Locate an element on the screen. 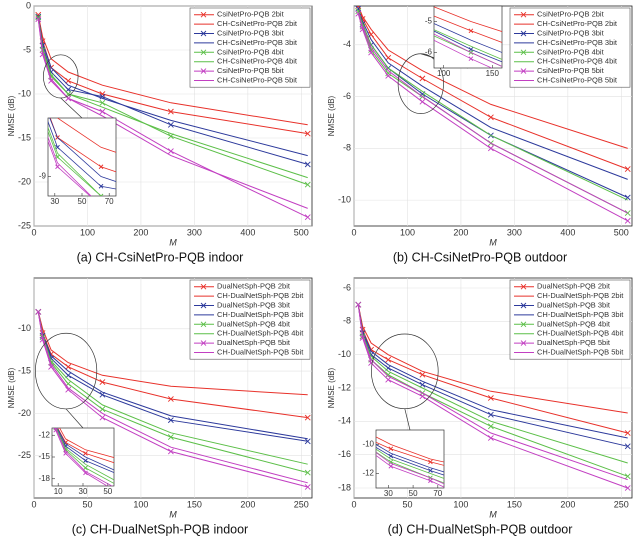  inset-y-tick-label: -10 is located at coordinates (368, 444).